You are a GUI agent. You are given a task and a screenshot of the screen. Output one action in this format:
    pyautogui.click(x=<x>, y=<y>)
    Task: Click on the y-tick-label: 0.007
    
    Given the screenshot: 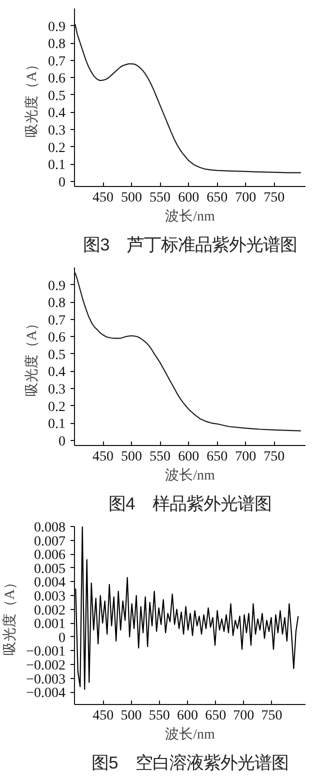 What is the action you would take?
    pyautogui.click(x=50, y=542)
    